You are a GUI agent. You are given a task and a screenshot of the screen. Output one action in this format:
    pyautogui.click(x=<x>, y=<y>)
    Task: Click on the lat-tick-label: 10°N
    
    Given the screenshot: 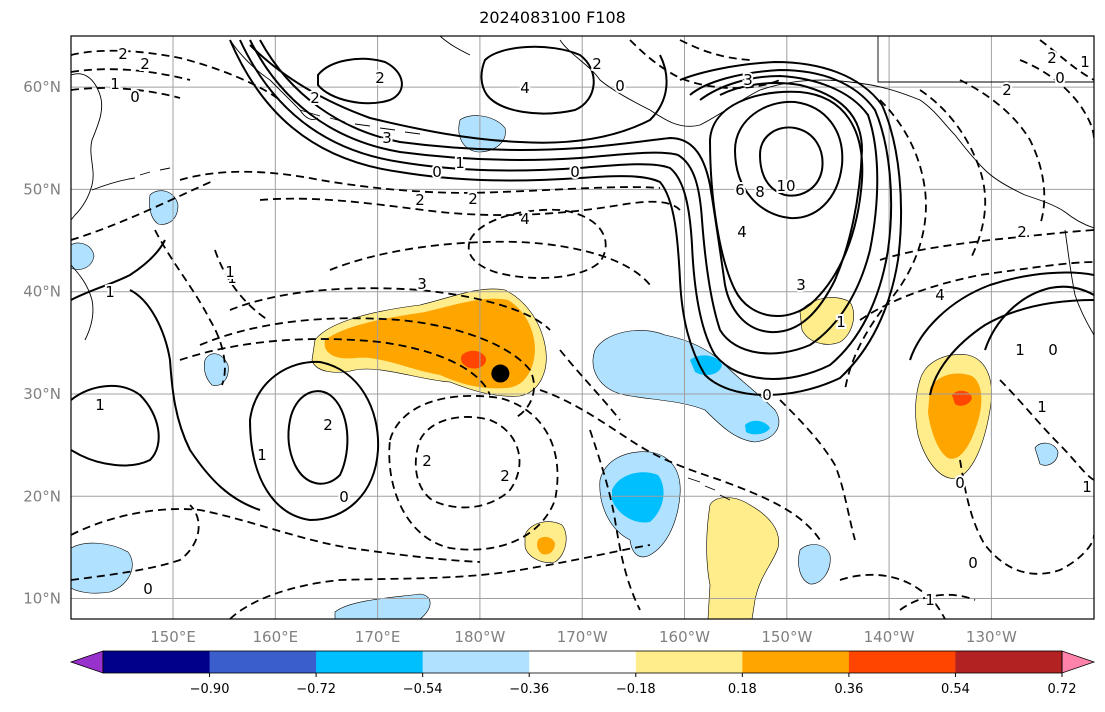 What is the action you would take?
    pyautogui.click(x=42, y=599)
    